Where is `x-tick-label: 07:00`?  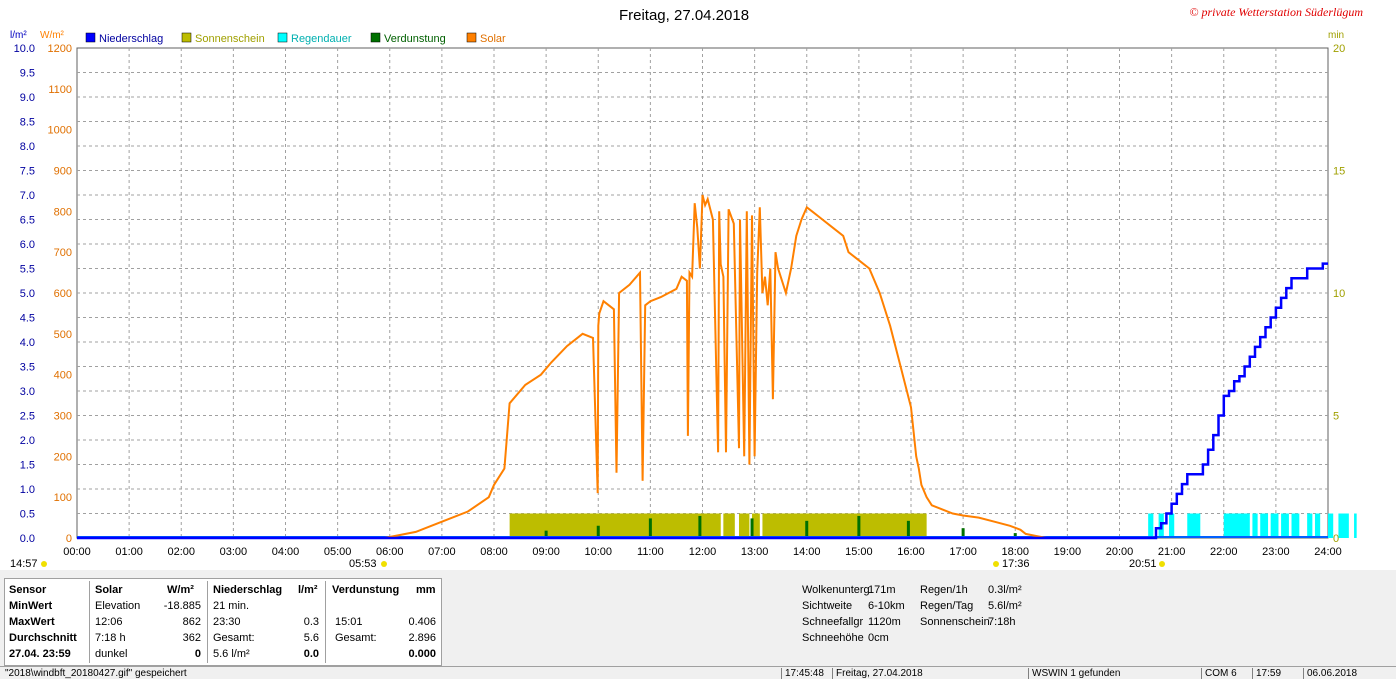 x-tick-label: 07:00 is located at coordinates (442, 552).